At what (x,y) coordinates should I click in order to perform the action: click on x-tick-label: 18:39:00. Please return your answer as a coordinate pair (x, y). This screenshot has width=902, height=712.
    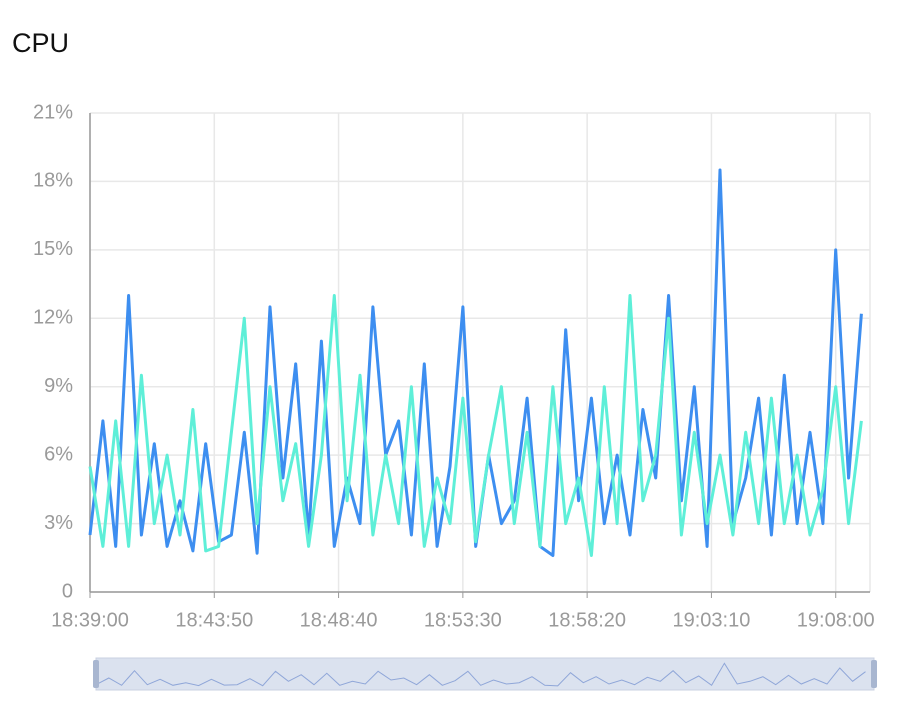
    Looking at the image, I should click on (90, 620).